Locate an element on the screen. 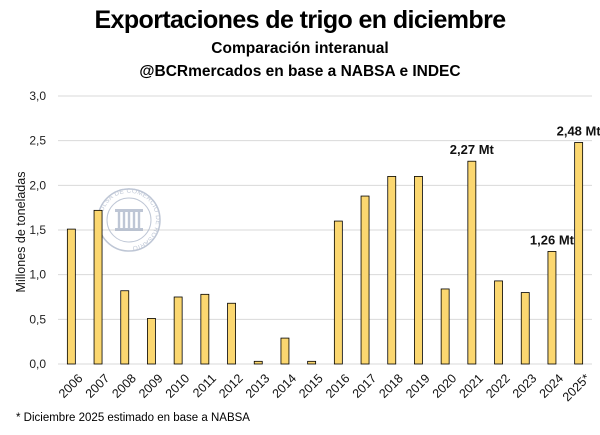  x-tick-label: 2016 is located at coordinates (338, 386).